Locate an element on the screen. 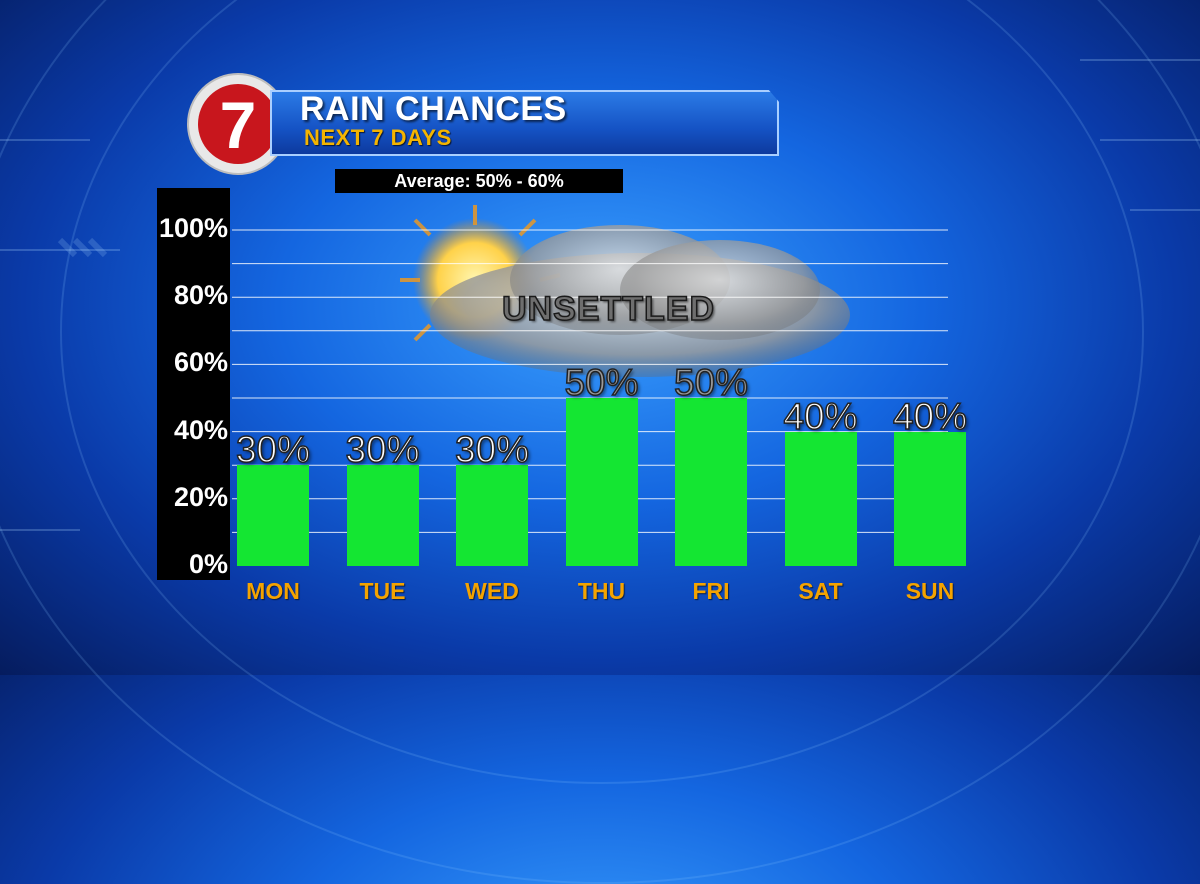  value-label-fri: 50% is located at coordinates (711, 382).